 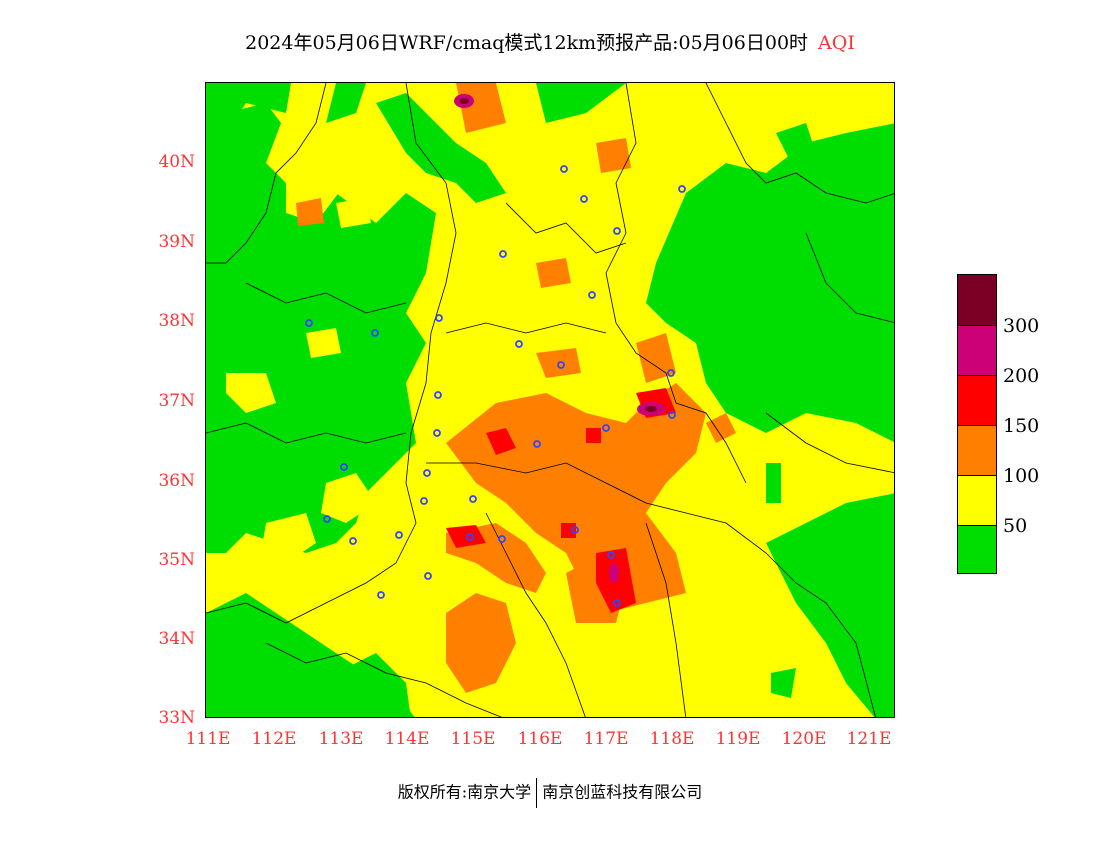 What do you see at coordinates (341, 739) in the screenshot?
I see `lon-label-113e: 113E` at bounding box center [341, 739].